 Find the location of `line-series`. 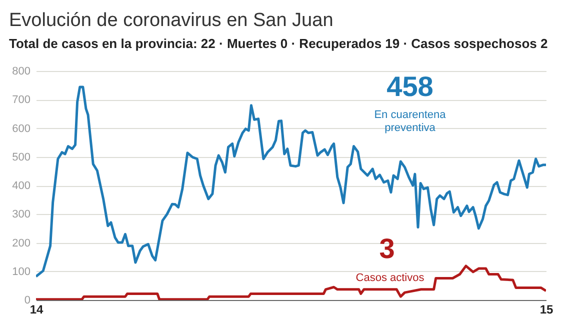

line-series is located at coordinates (291, 282).